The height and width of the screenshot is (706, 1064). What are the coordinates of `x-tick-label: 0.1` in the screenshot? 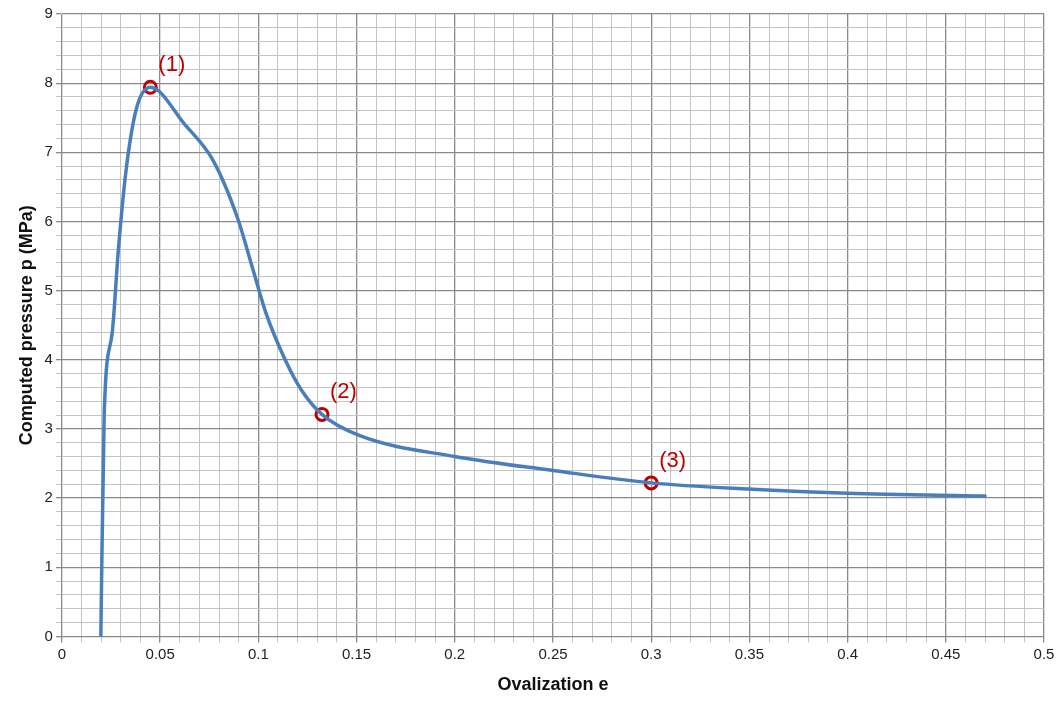 It's located at (258, 653).